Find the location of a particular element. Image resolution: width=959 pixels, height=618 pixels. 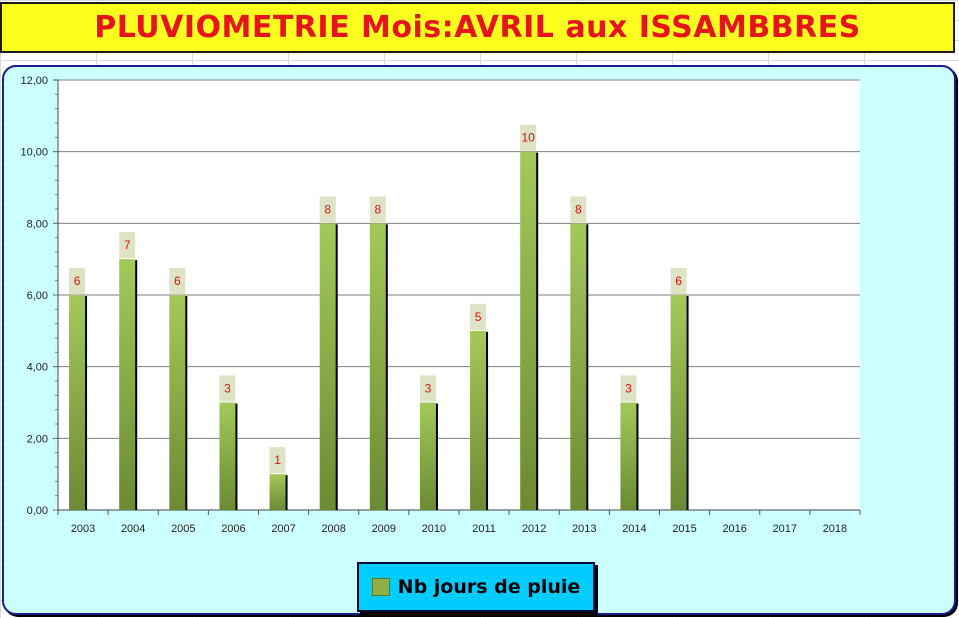

legend-label: Nb jours de pluie is located at coordinates (489, 587).